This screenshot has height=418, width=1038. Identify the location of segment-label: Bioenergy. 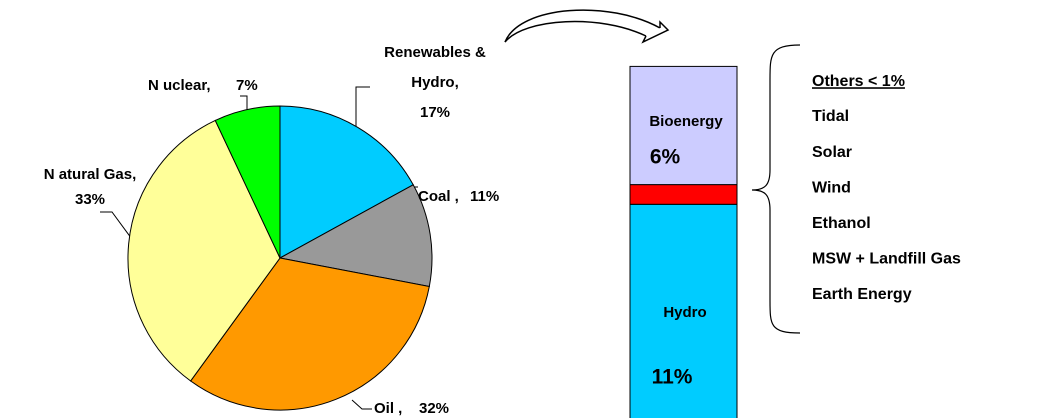
(686, 121).